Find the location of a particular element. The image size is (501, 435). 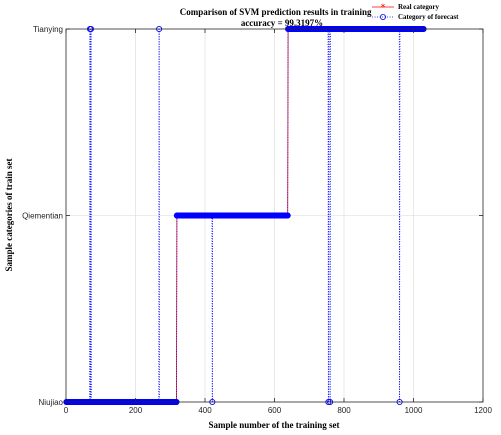

forecast-point is located at coordinates (287, 215).